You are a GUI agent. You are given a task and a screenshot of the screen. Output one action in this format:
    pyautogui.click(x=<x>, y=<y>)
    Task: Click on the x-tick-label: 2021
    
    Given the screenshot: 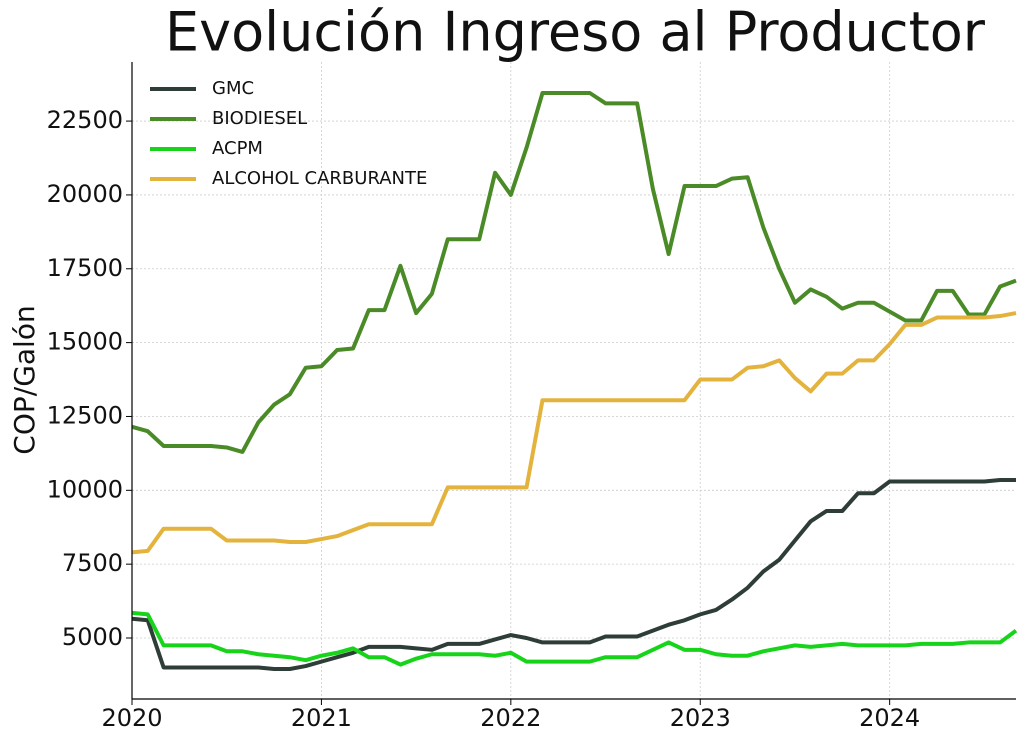 What is the action you would take?
    pyautogui.click(x=321, y=718)
    